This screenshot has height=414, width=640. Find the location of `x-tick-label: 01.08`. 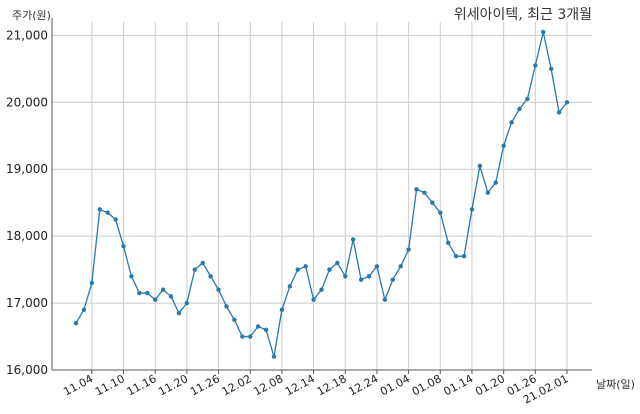

x-tick-label: 01.08 is located at coordinates (427, 385).